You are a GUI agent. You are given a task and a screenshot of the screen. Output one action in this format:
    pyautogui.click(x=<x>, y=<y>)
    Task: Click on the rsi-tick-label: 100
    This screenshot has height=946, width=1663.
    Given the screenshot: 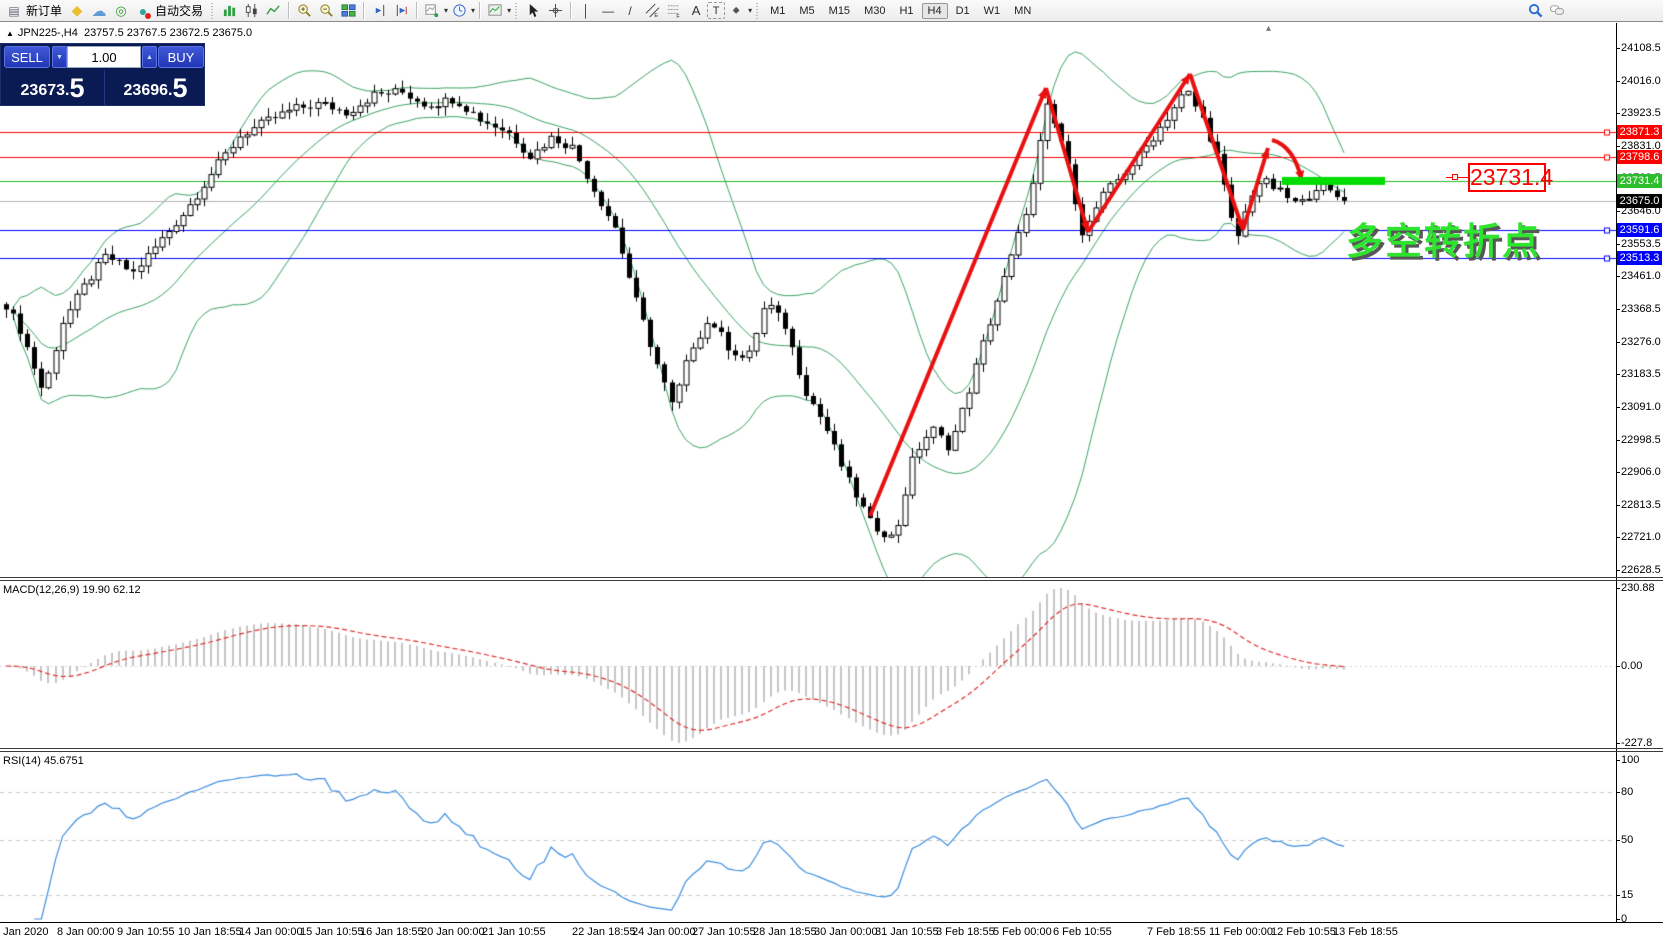 What is the action you would take?
    pyautogui.click(x=1630, y=760)
    